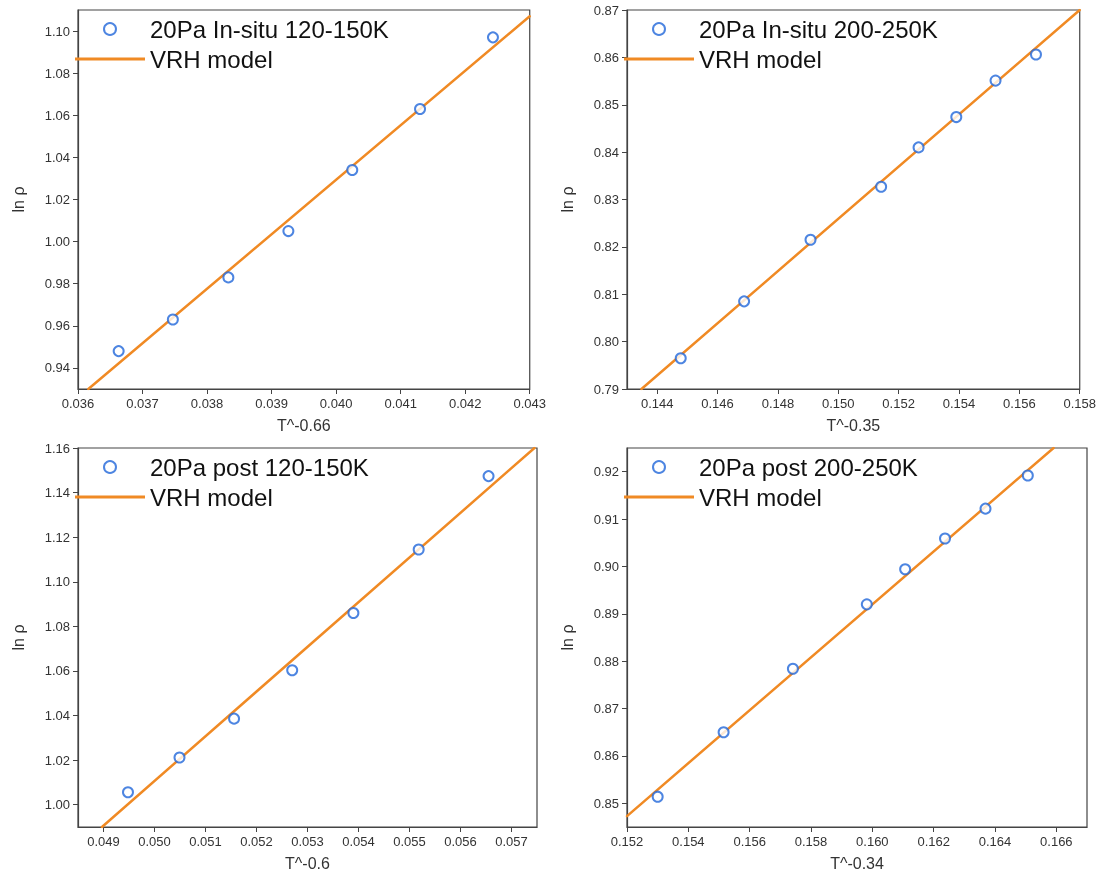  Describe the element at coordinates (271, 403) in the screenshot. I see `x-tick-label: 0.039` at that location.